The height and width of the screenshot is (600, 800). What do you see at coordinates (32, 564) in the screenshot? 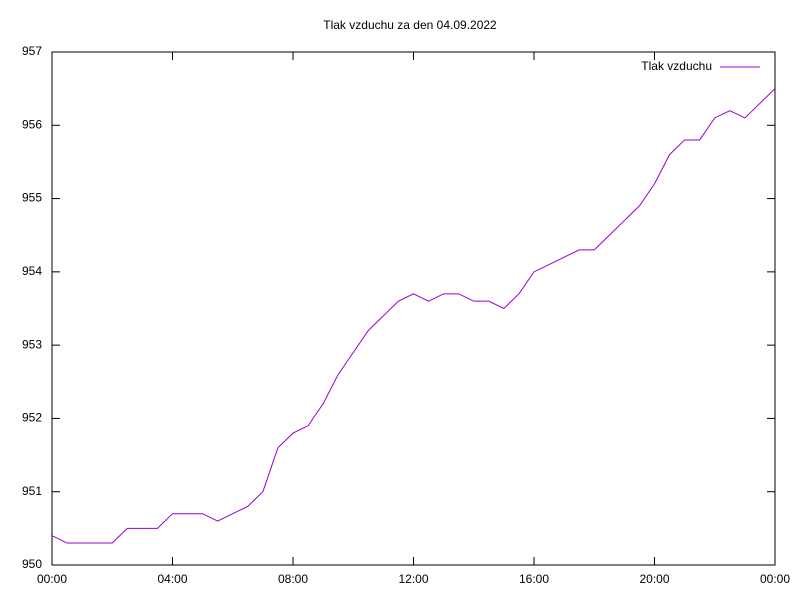
I see `y-tick-label: 950` at bounding box center [32, 564].